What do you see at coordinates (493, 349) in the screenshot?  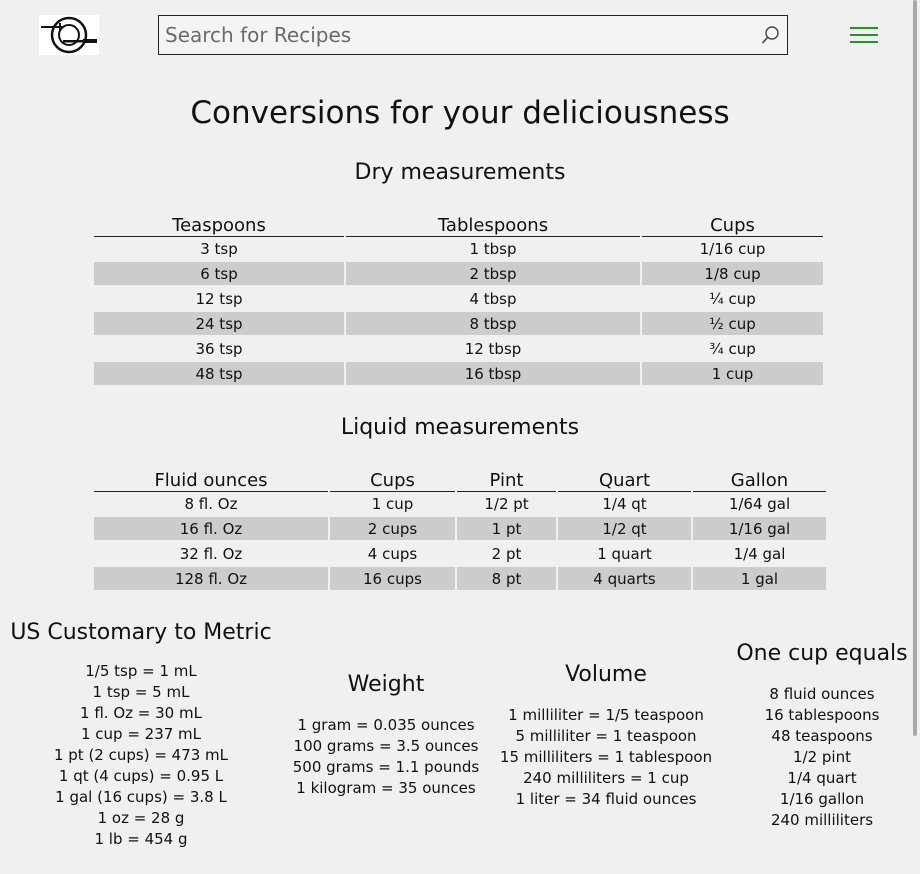 I see `table-cell: 12 tbsp` at bounding box center [493, 349].